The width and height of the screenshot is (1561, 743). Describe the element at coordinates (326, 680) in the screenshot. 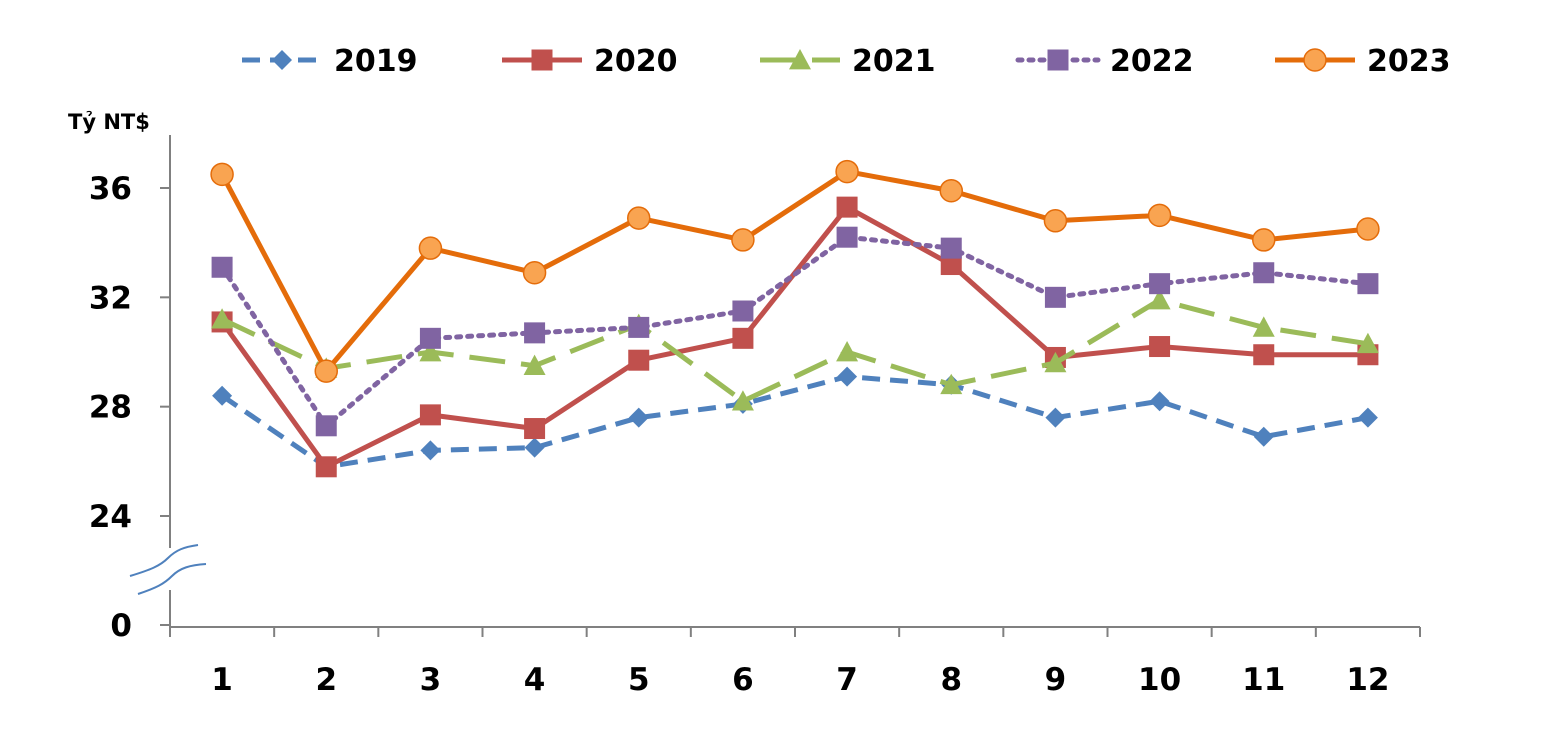

I see `x-tick-label: 2` at that location.